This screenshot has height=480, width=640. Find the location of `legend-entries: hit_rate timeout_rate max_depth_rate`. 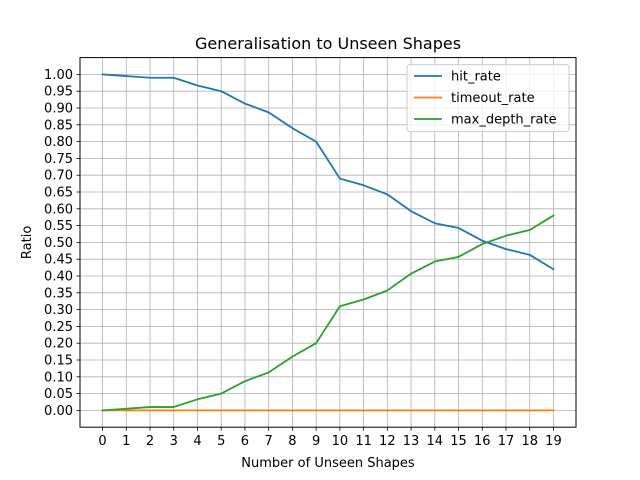

legend-entries: hit_rate timeout_rate max_depth_rate is located at coordinates (485, 99).